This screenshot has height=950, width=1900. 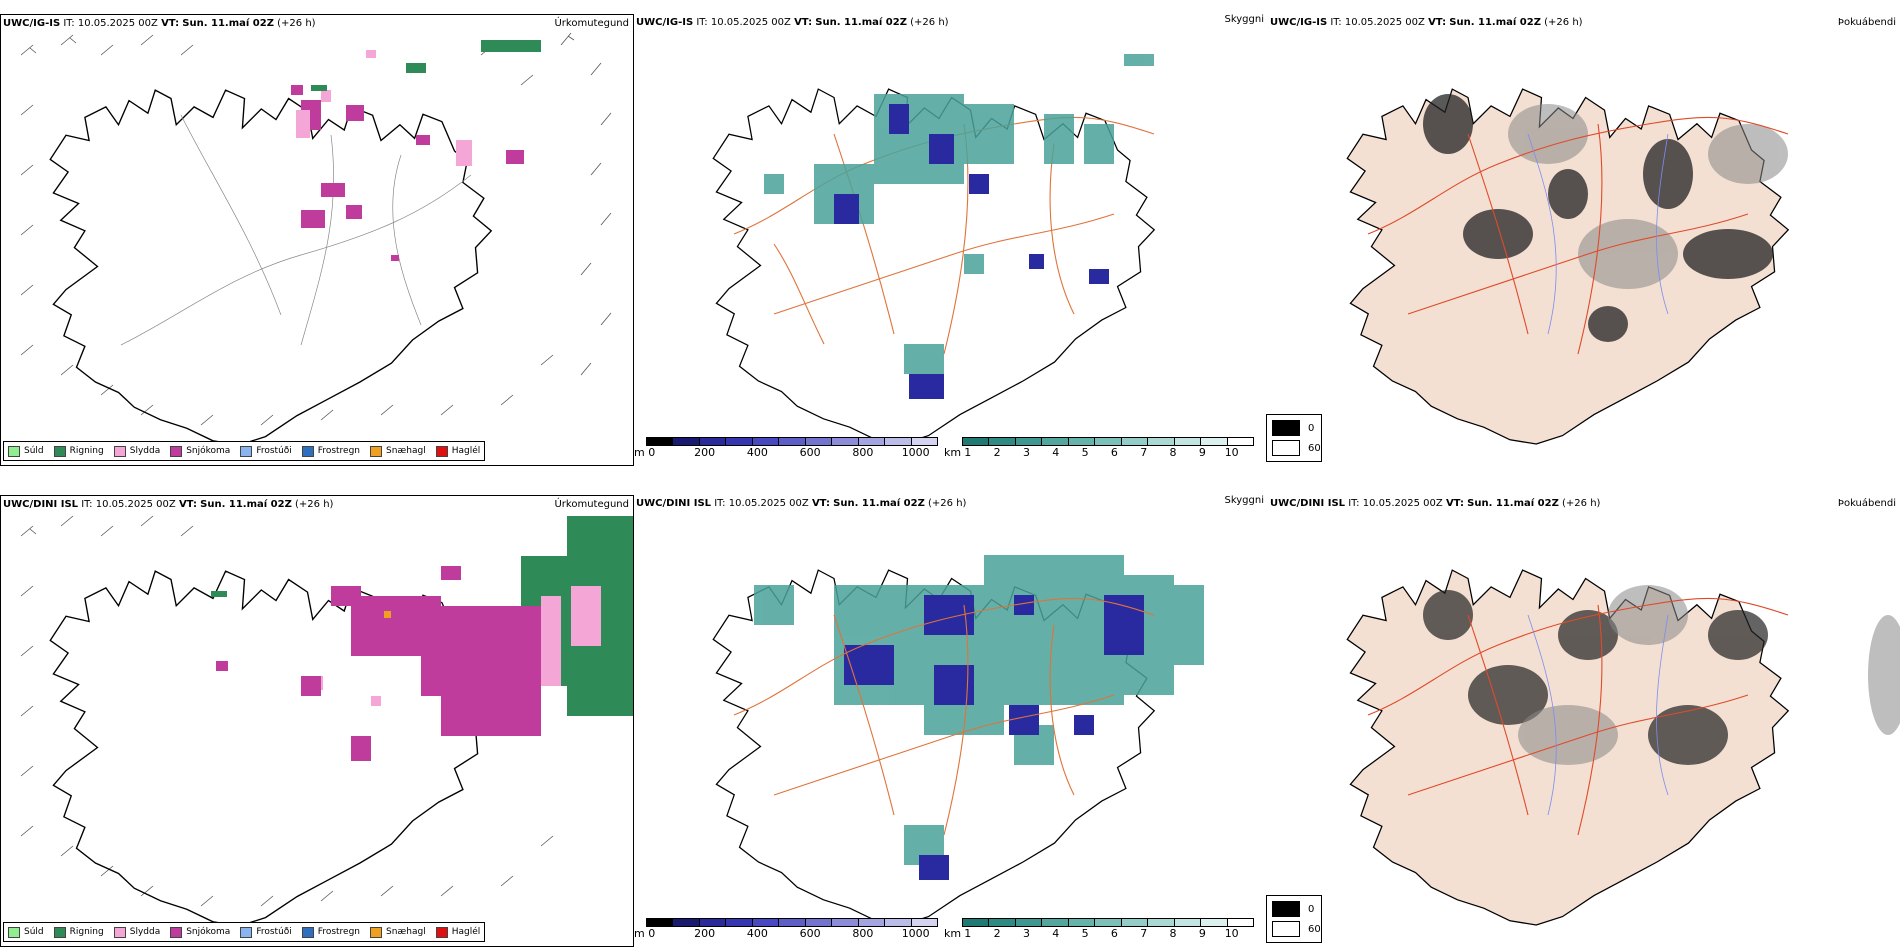 I want to click on ceiling-colorbar-1: m 0 200 400 600 800 1000, so click(x=786, y=449).